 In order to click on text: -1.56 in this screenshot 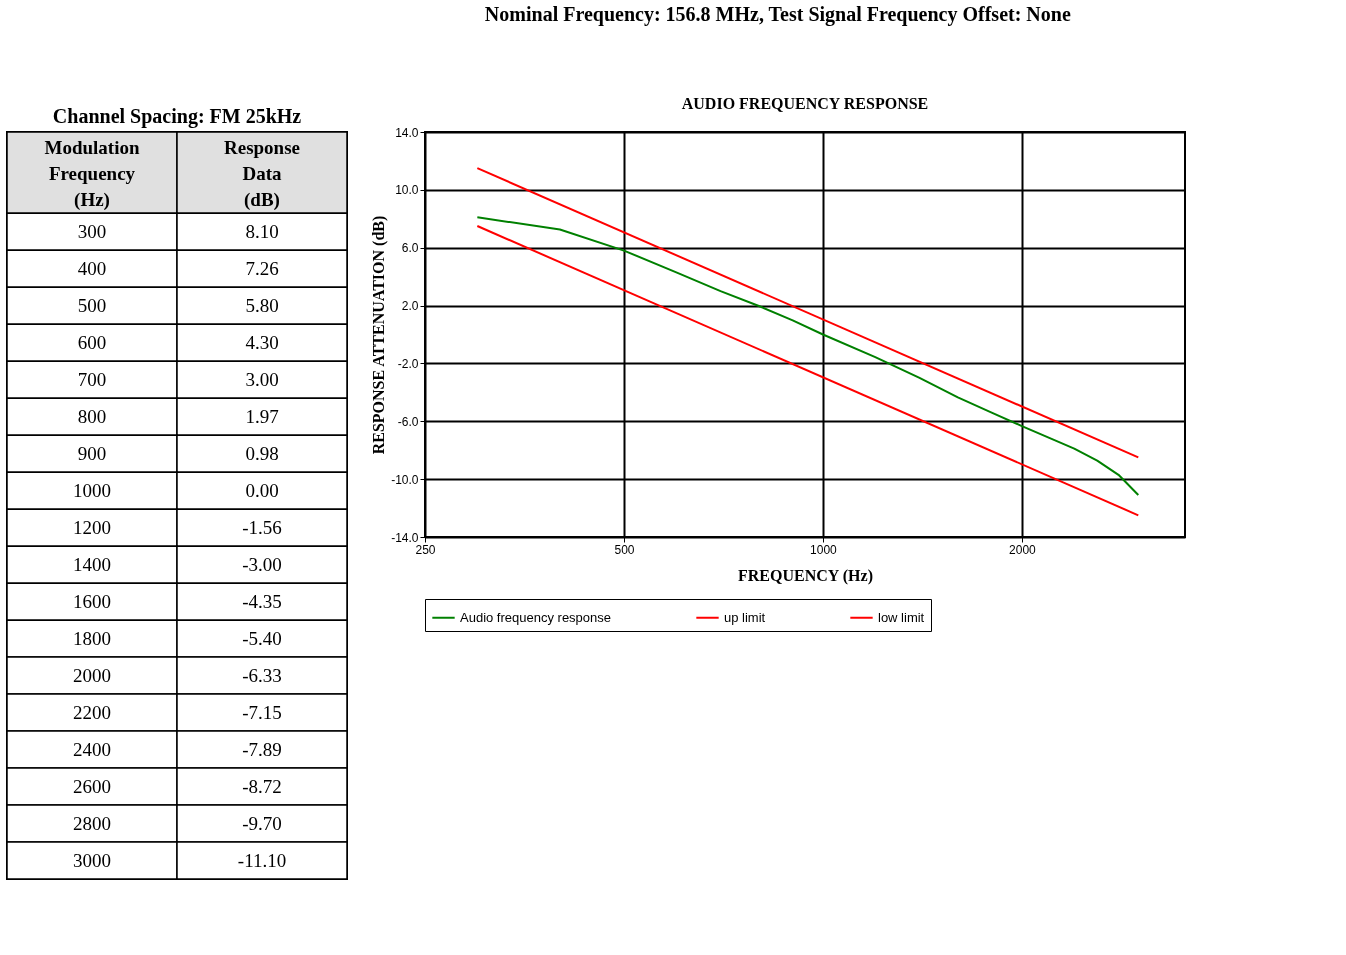, I will do `click(262, 527)`.